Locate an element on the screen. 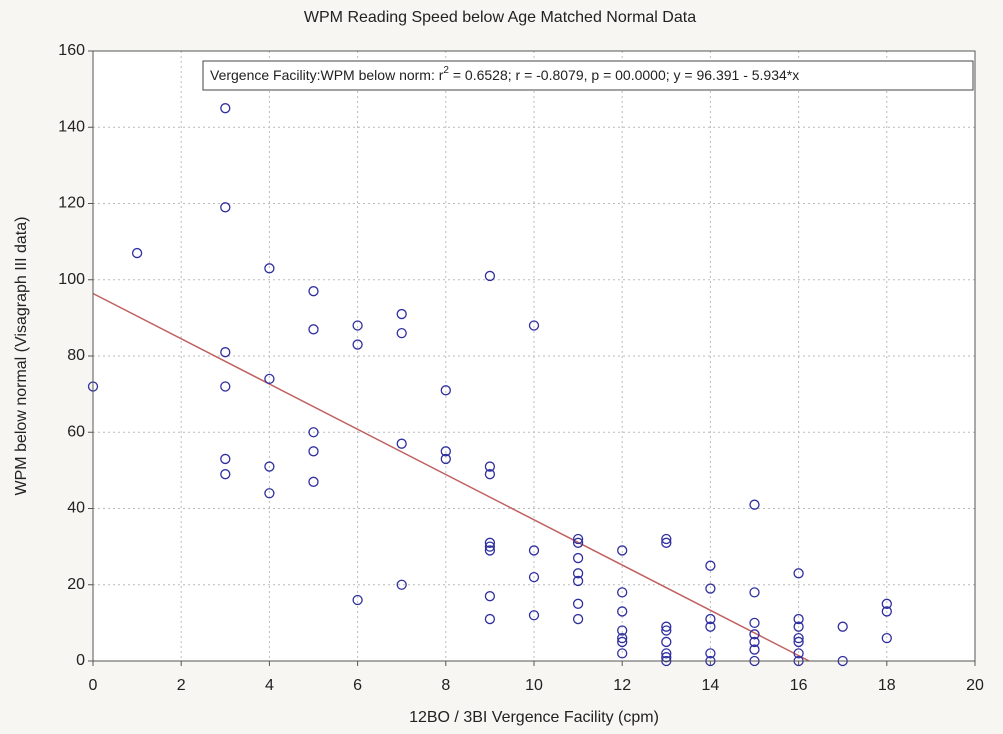 The image size is (1003, 734). x-tick-label: 2 is located at coordinates (181, 685).